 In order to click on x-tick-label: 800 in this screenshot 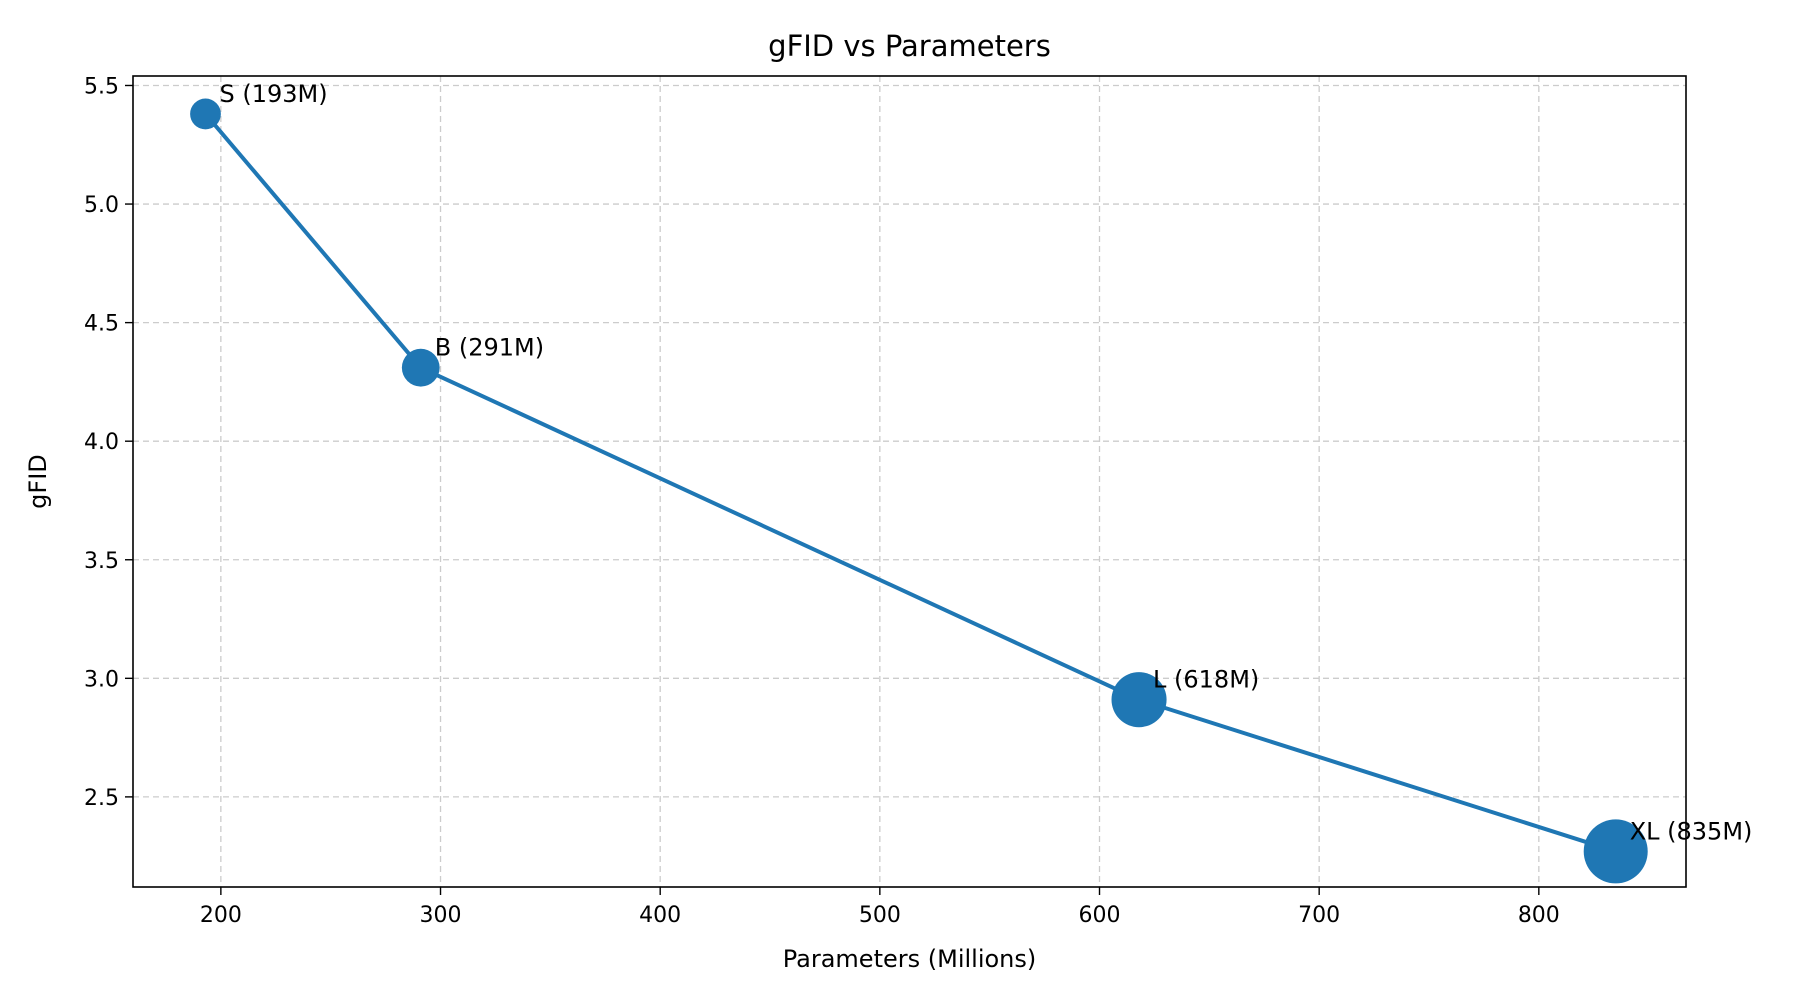, I will do `click(1539, 915)`.